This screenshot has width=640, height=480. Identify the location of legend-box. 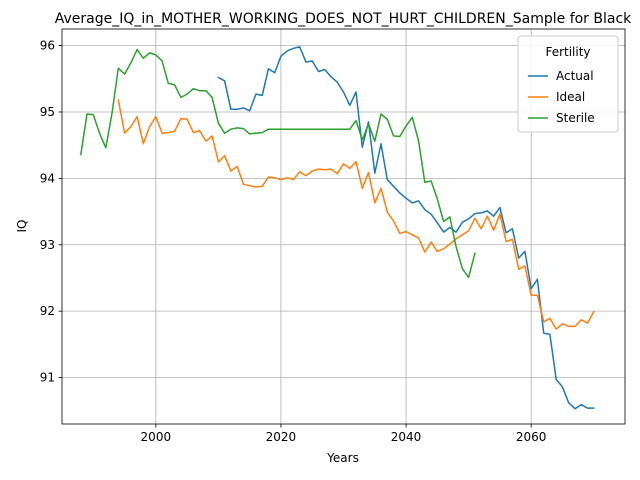
(568, 84).